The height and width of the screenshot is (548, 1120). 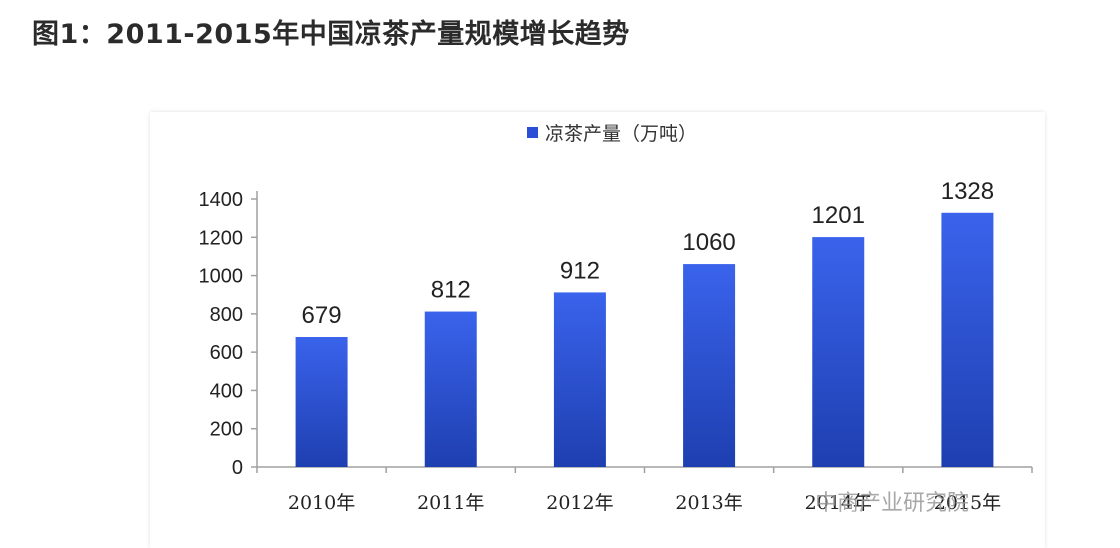 I want to click on value-label: 1060, so click(x=708, y=242).